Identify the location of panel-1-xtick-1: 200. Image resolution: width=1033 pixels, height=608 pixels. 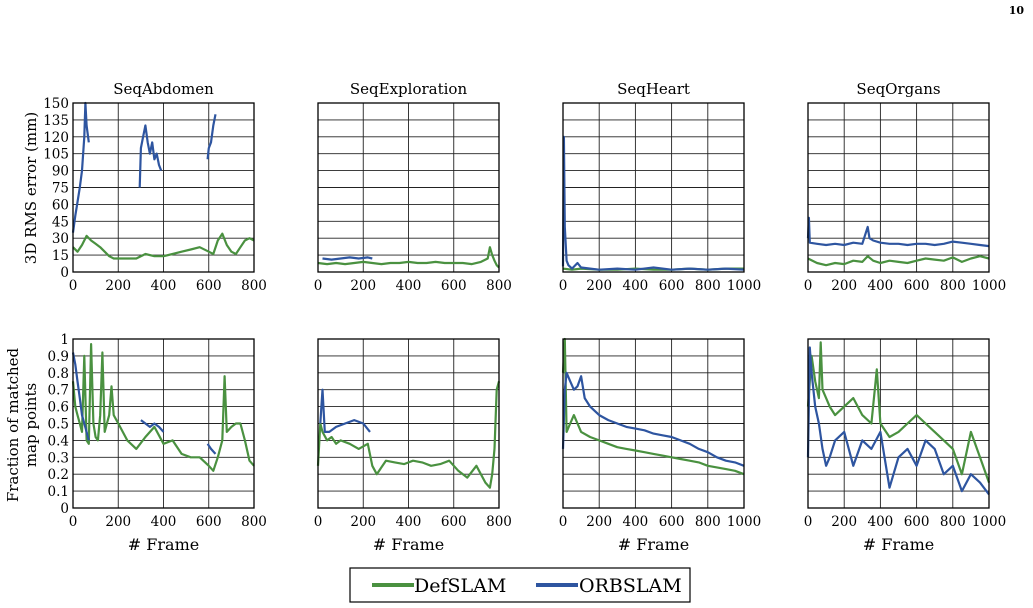
(363, 286).